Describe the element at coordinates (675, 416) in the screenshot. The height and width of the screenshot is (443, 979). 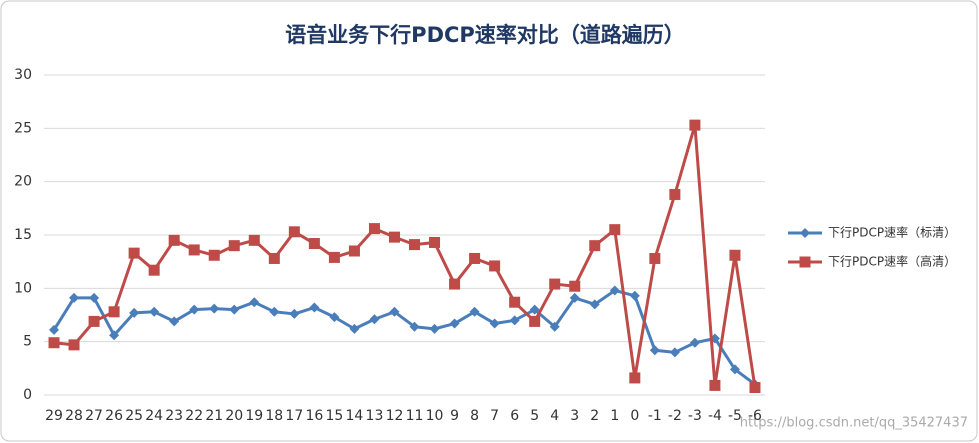
I see `x-tick-label: -2` at that location.